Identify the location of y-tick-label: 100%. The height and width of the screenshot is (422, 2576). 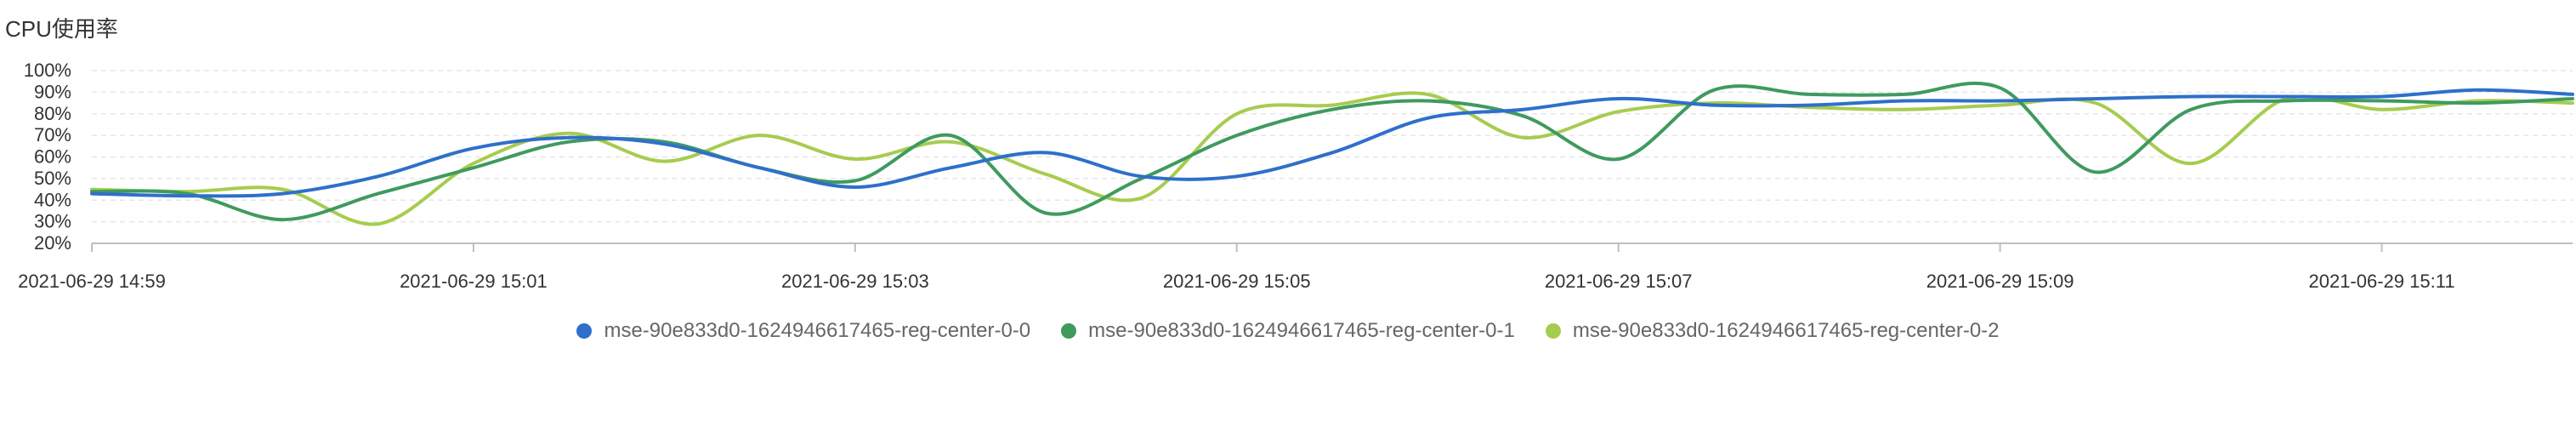
(48, 70).